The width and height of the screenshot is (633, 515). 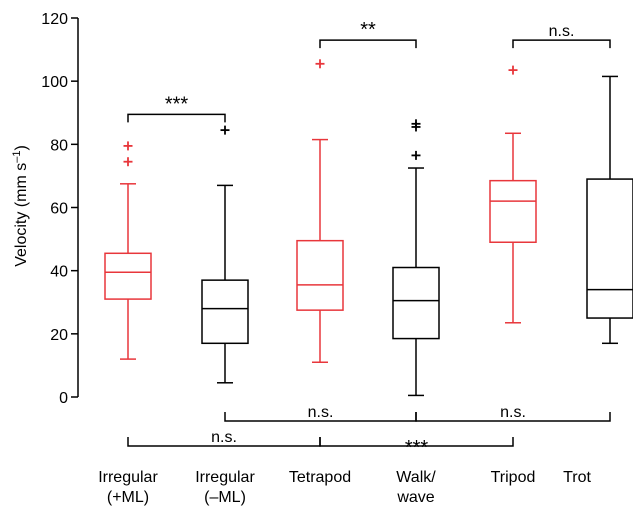 I want to click on significance-label: **, so click(x=368, y=30).